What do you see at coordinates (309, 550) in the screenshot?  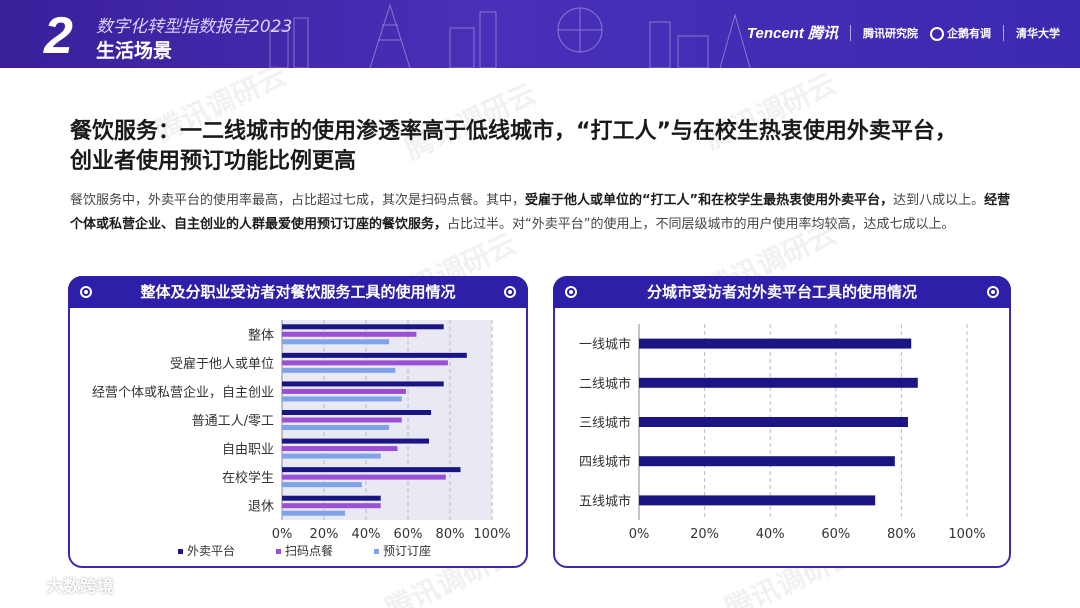 I see `legend-label: 扫码点餐` at bounding box center [309, 550].